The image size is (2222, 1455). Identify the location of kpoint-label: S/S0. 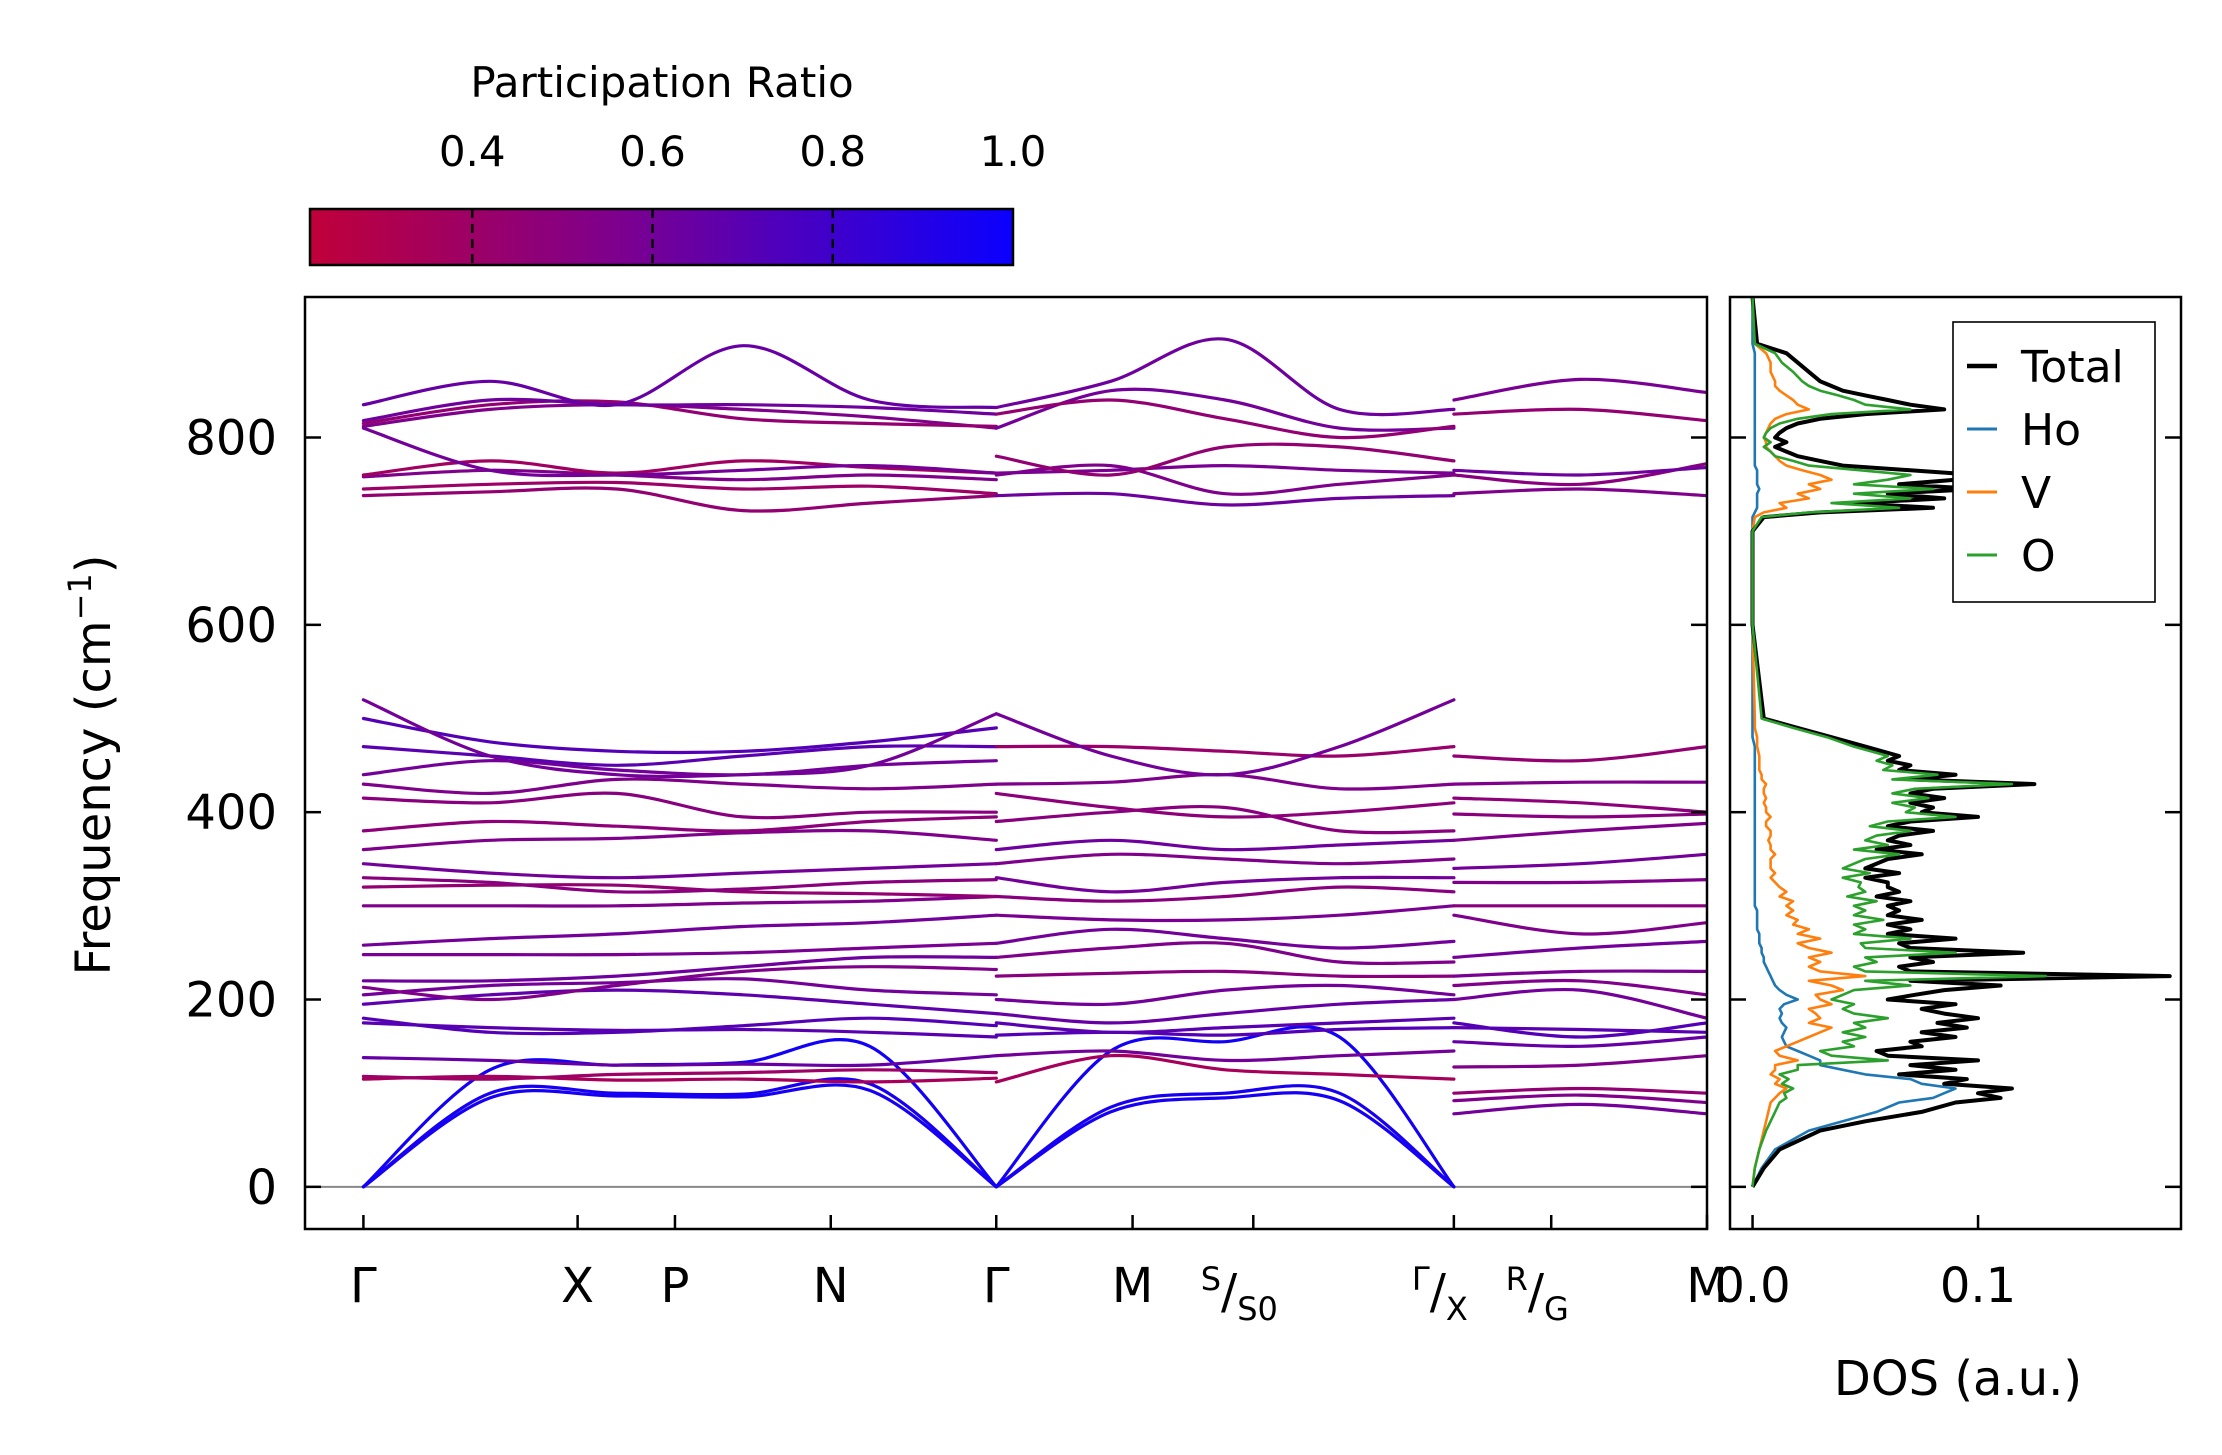
(1239, 1294).